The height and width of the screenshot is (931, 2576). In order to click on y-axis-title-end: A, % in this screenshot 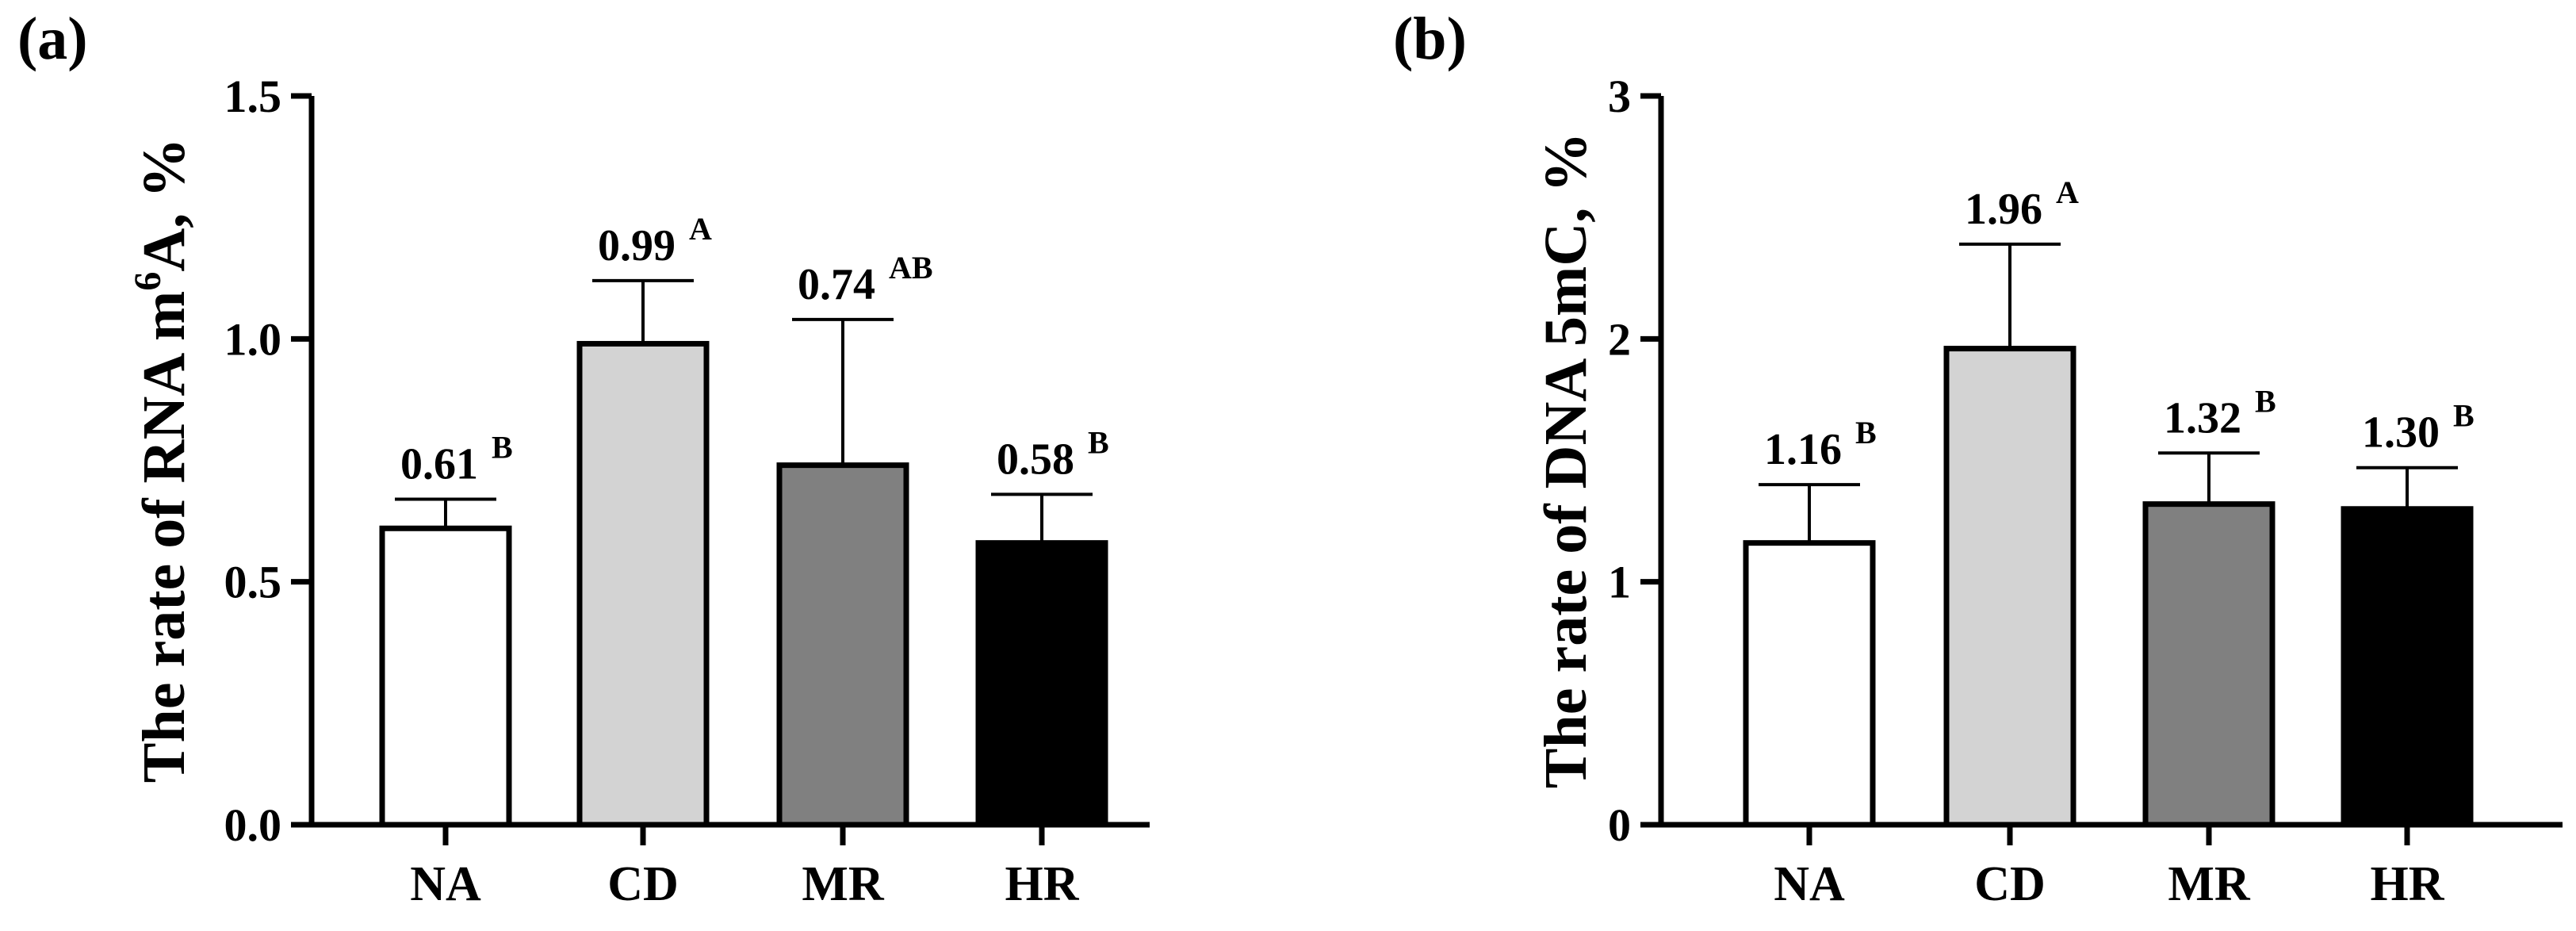, I will do `click(164, 205)`.